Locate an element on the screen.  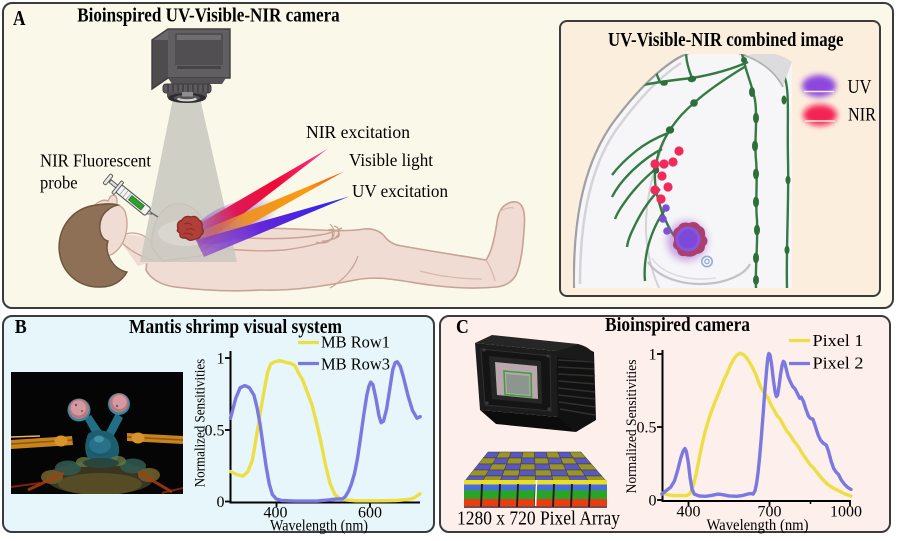
svg-text: 600 is located at coordinates (370, 513).